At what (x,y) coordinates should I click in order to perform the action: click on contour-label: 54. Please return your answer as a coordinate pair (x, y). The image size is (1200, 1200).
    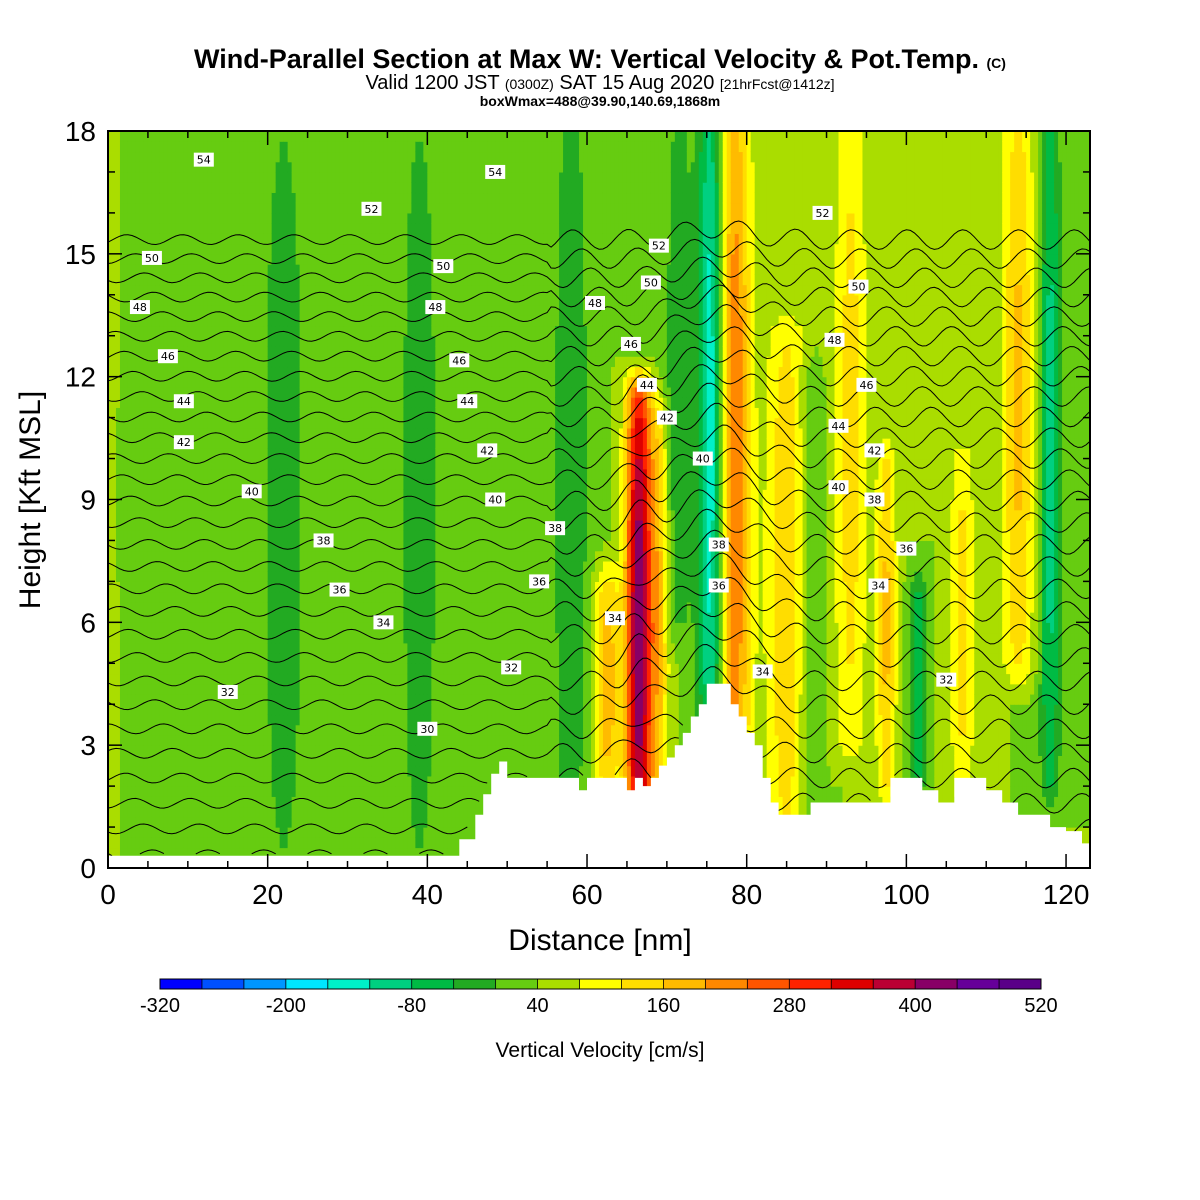
    Looking at the image, I should click on (203, 159).